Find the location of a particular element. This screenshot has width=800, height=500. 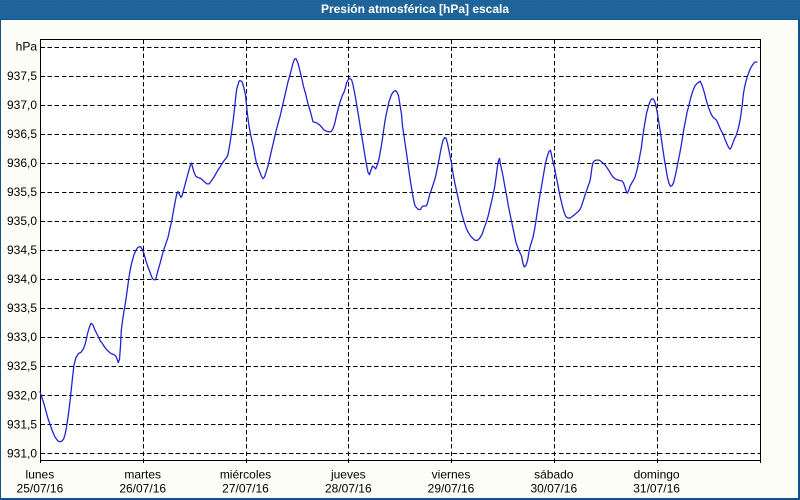

svg-text: 25/07/16 is located at coordinates (40, 489).